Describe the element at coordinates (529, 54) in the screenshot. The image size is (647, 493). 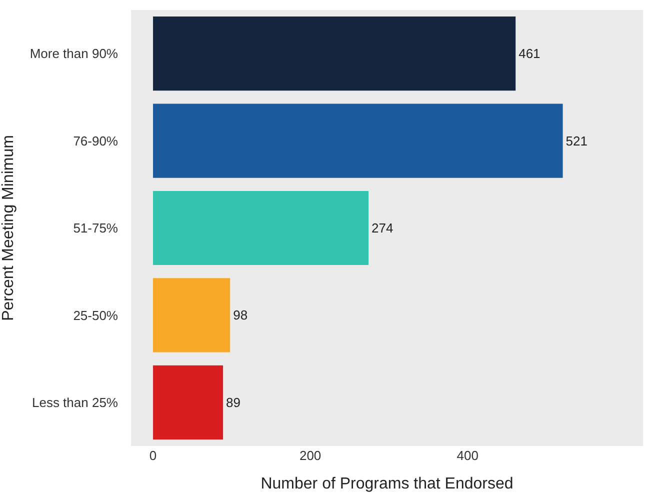
I see `data-label: 461` at that location.